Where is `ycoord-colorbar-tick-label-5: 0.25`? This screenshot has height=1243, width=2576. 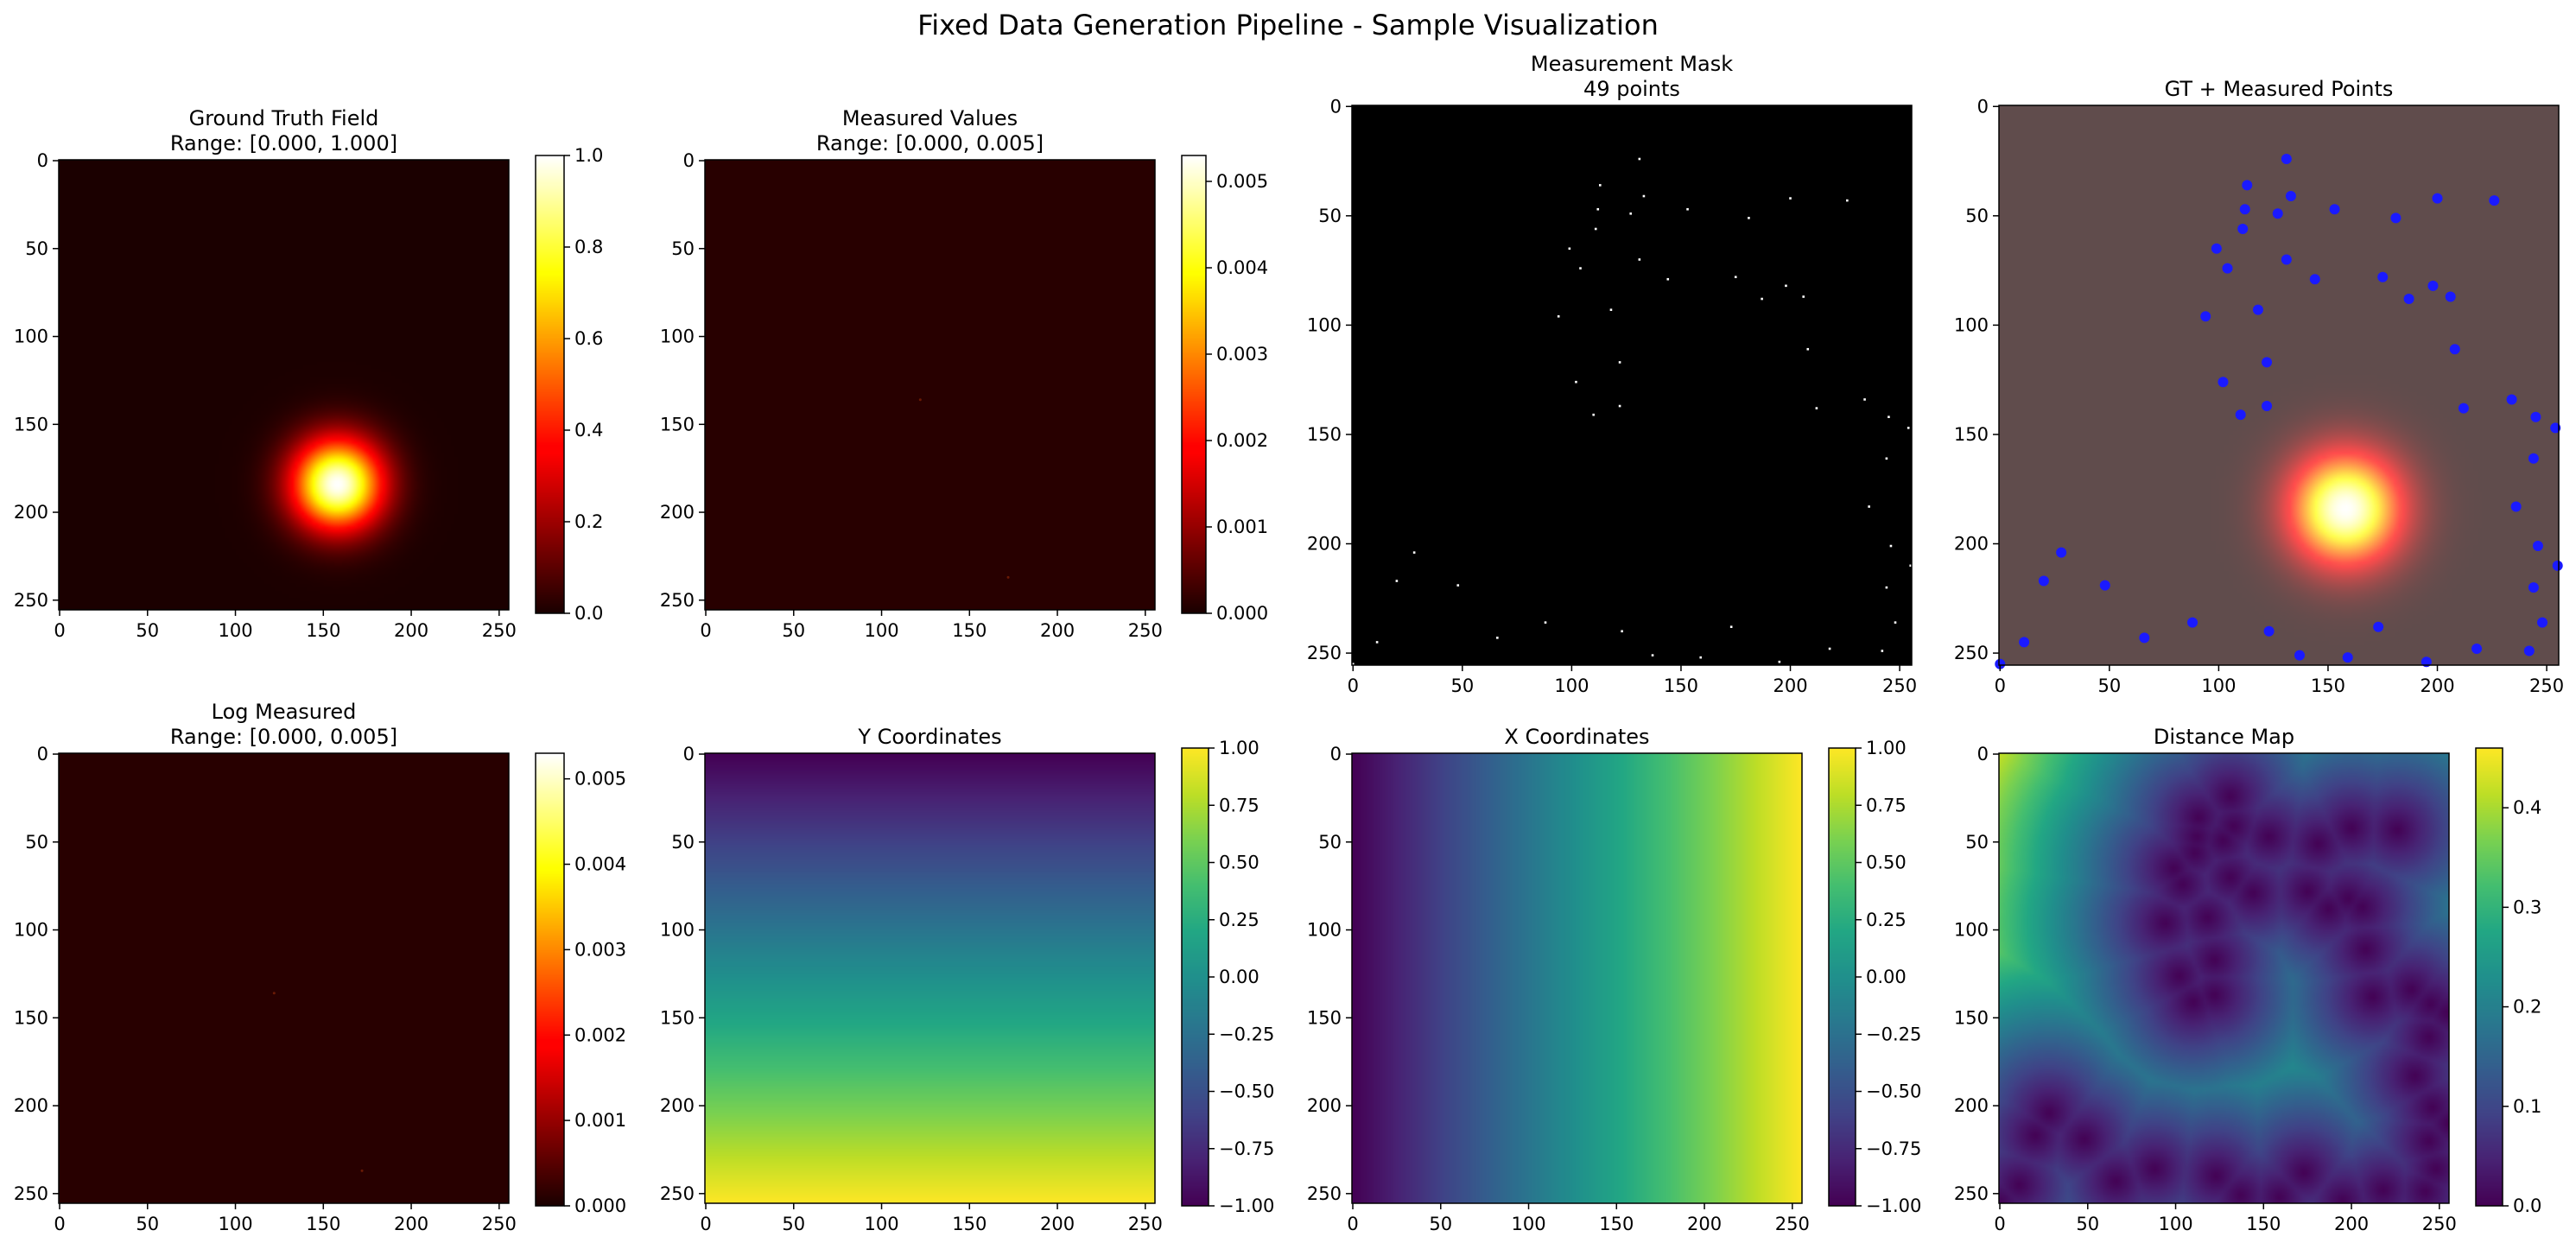
ycoord-colorbar-tick-label-5: 0.25 is located at coordinates (1239, 920).